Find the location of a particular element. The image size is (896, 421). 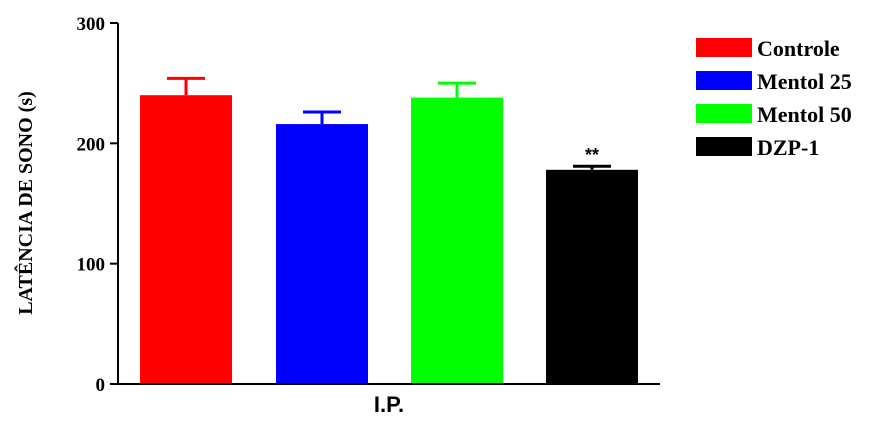

legend-label: Mentol 50 is located at coordinates (804, 114).